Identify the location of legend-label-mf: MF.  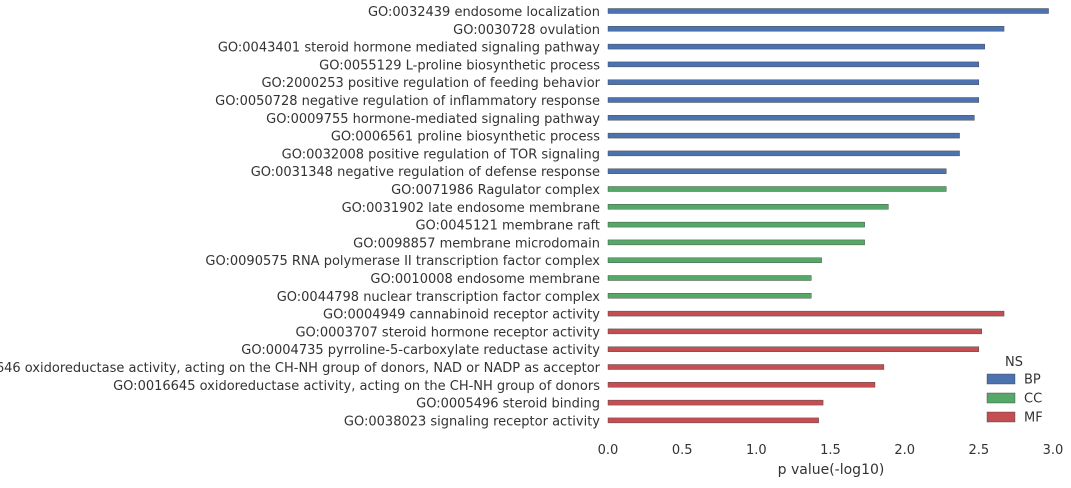
(1033, 418).